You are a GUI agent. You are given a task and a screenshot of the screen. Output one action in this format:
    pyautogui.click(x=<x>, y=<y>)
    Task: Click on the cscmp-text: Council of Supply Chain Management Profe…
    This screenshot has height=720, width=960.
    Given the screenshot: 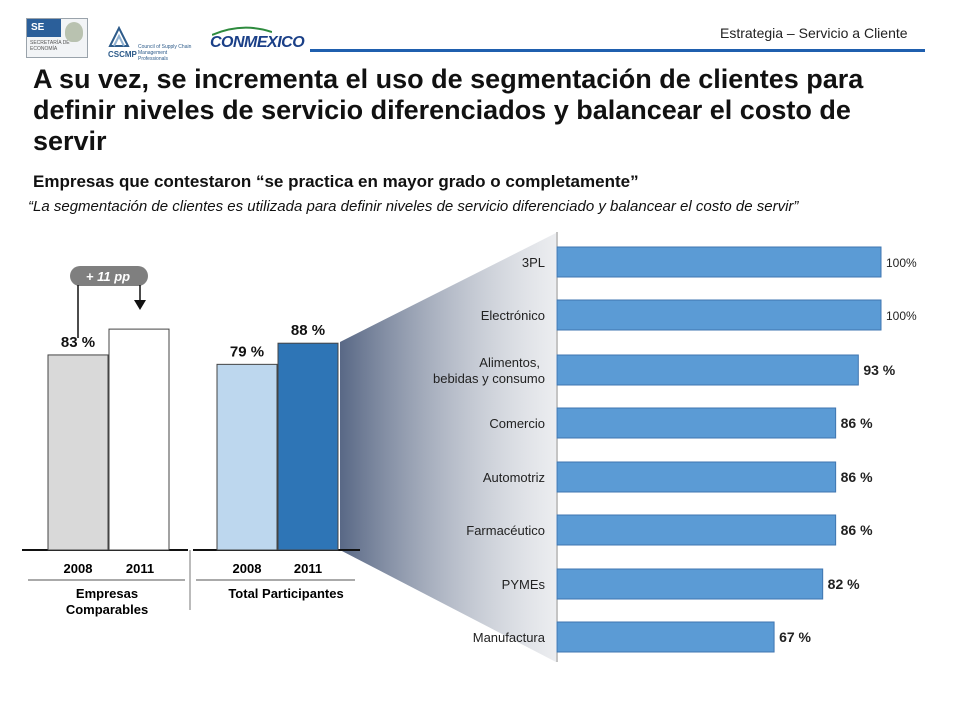 What is the action you would take?
    pyautogui.click(x=165, y=53)
    